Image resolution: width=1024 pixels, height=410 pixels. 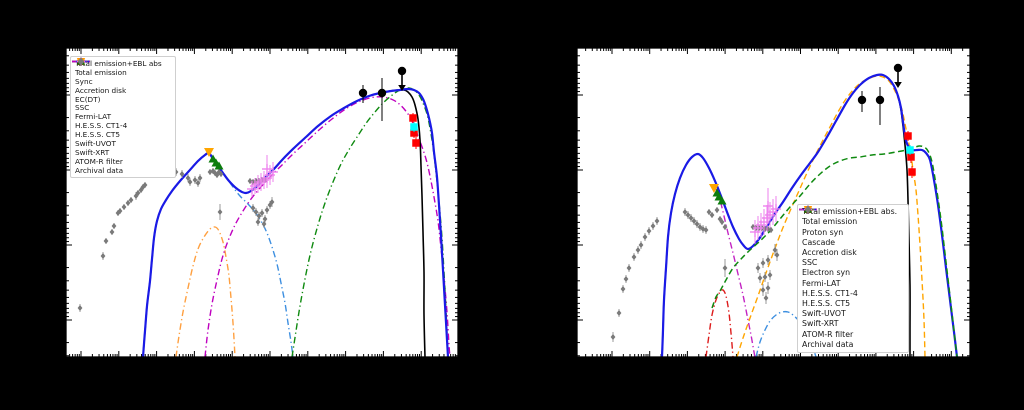 I want to click on legend-entry-label: Electron syn, so click(x=826, y=273).